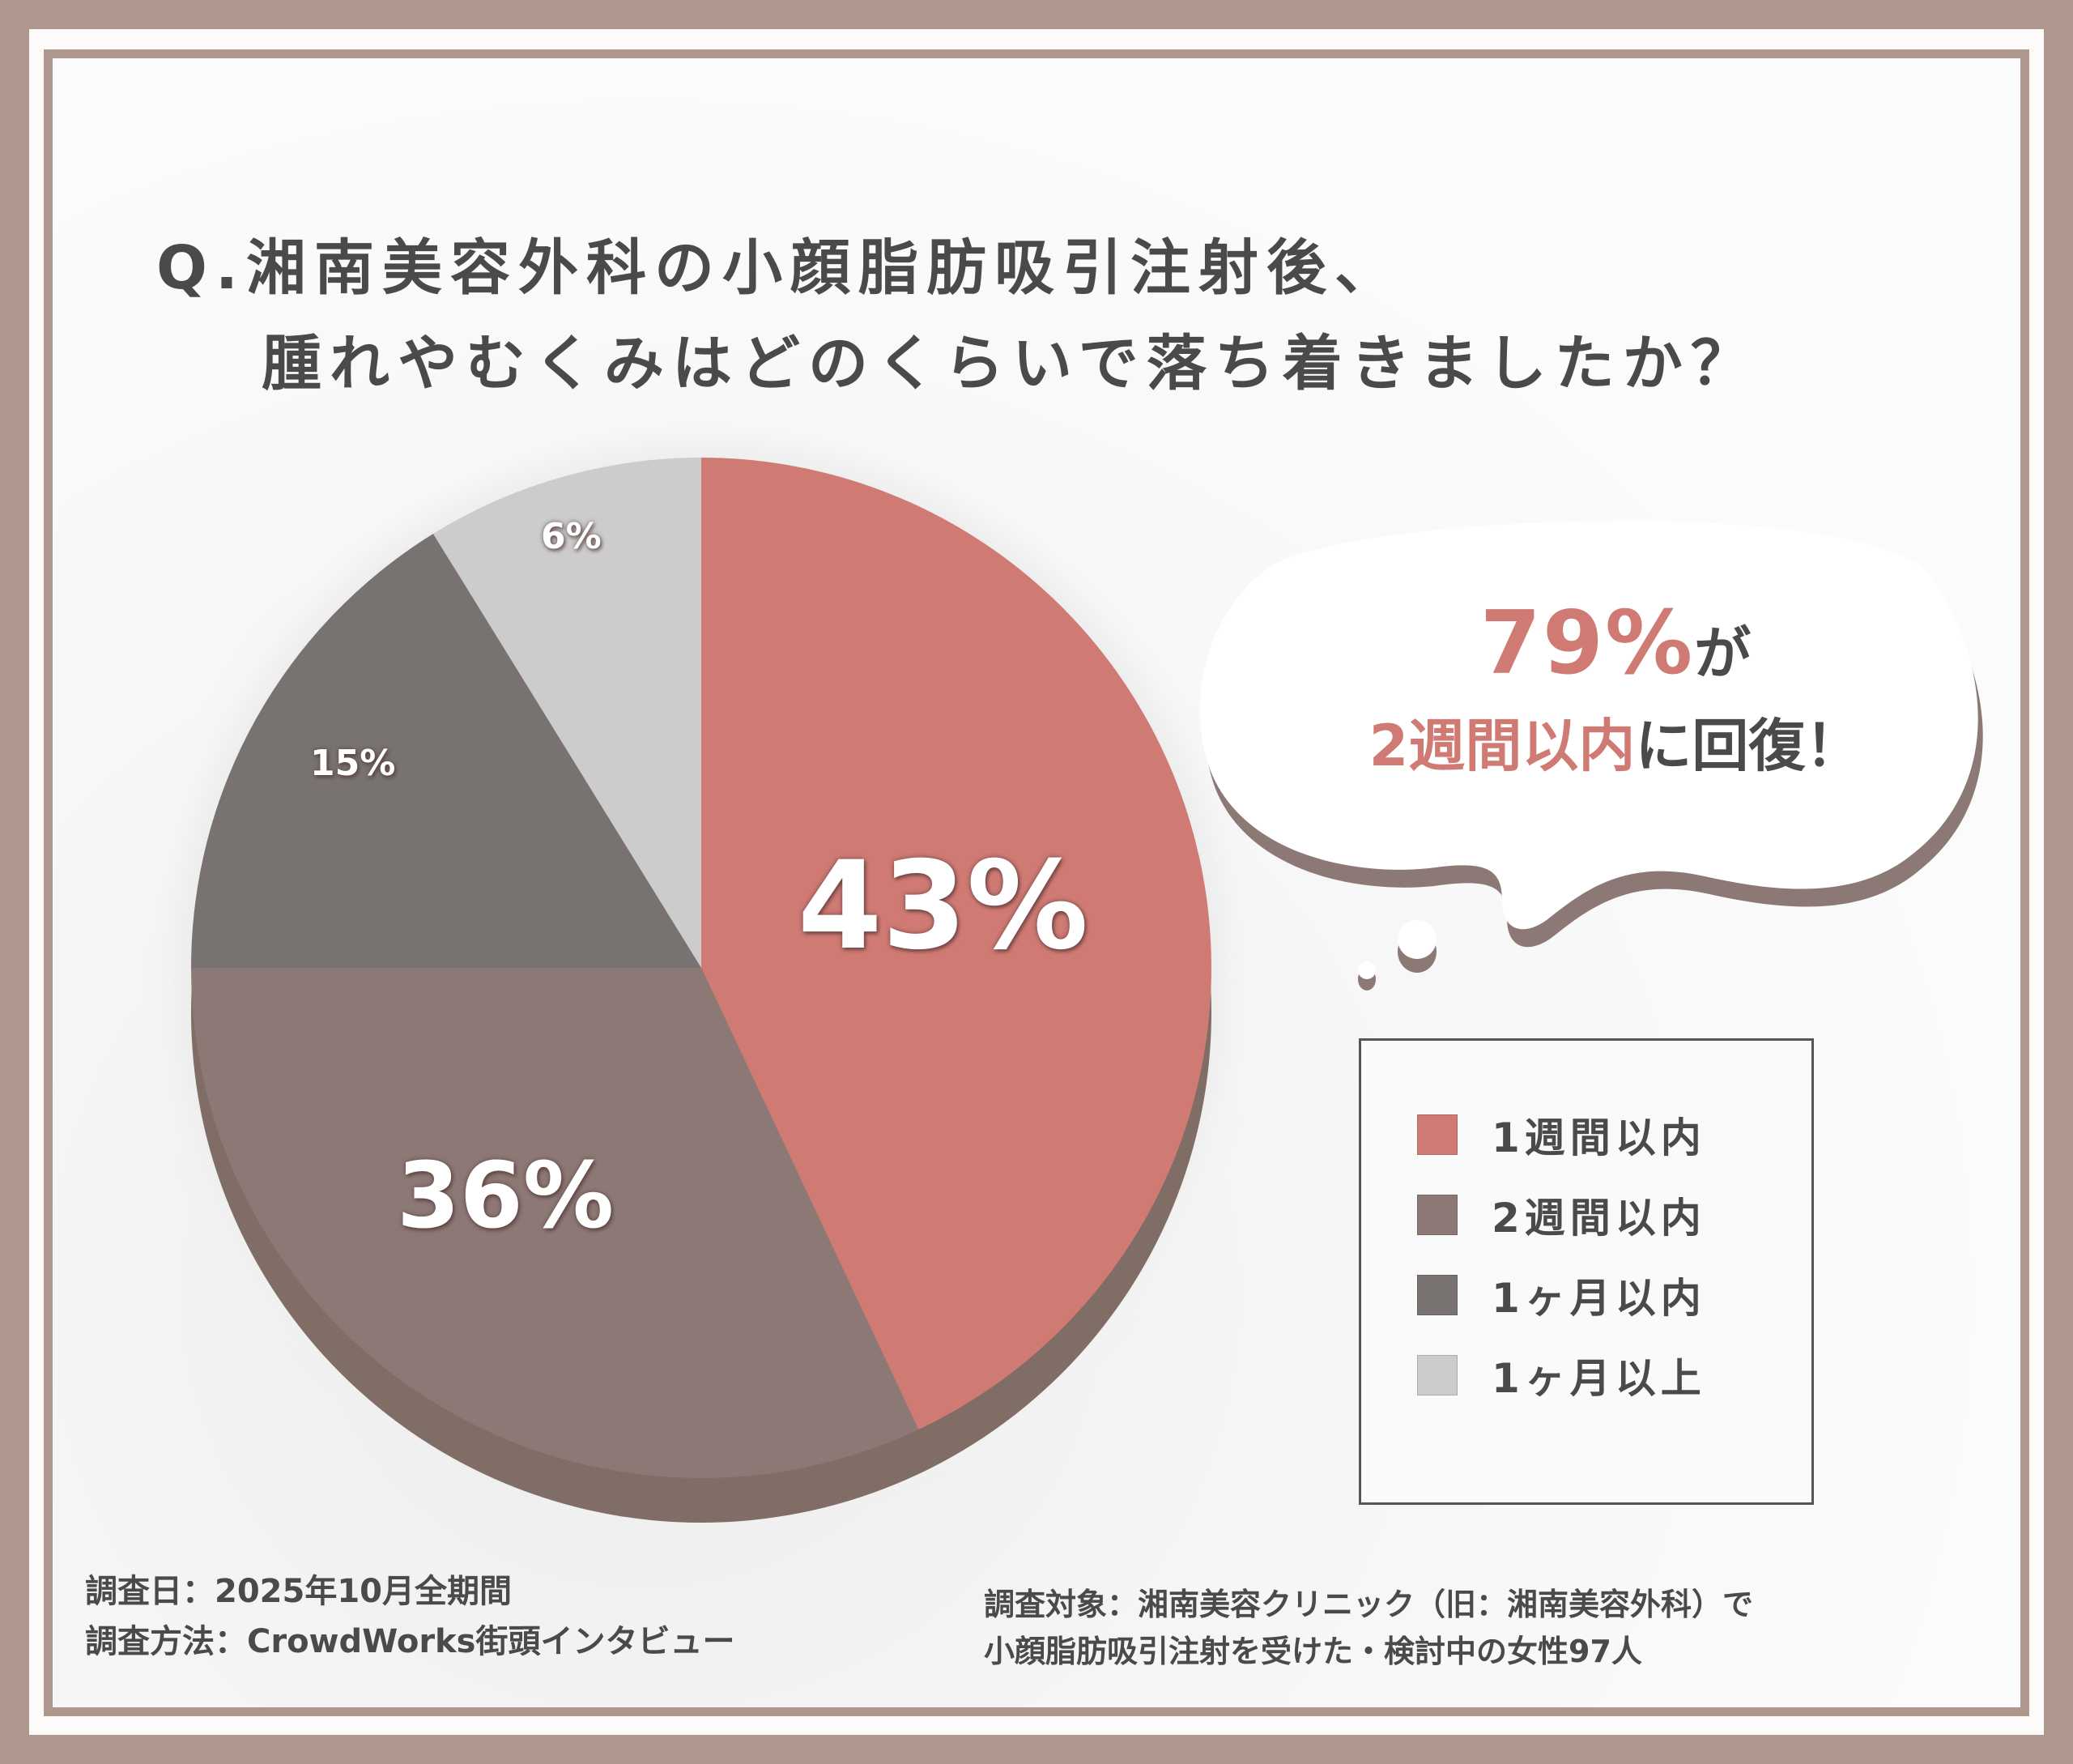 This screenshot has width=2073, height=1764. I want to click on legend-label: 2週間以内, so click(1599, 1218).